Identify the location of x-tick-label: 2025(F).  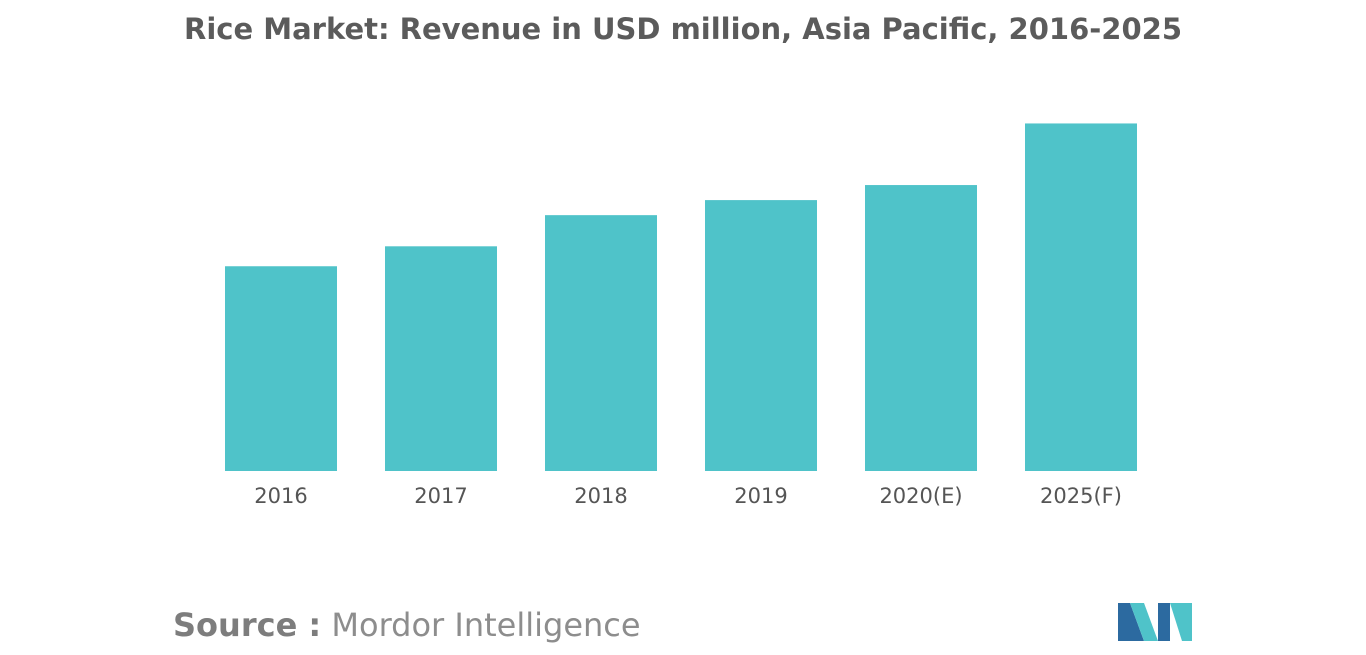
(1081, 496).